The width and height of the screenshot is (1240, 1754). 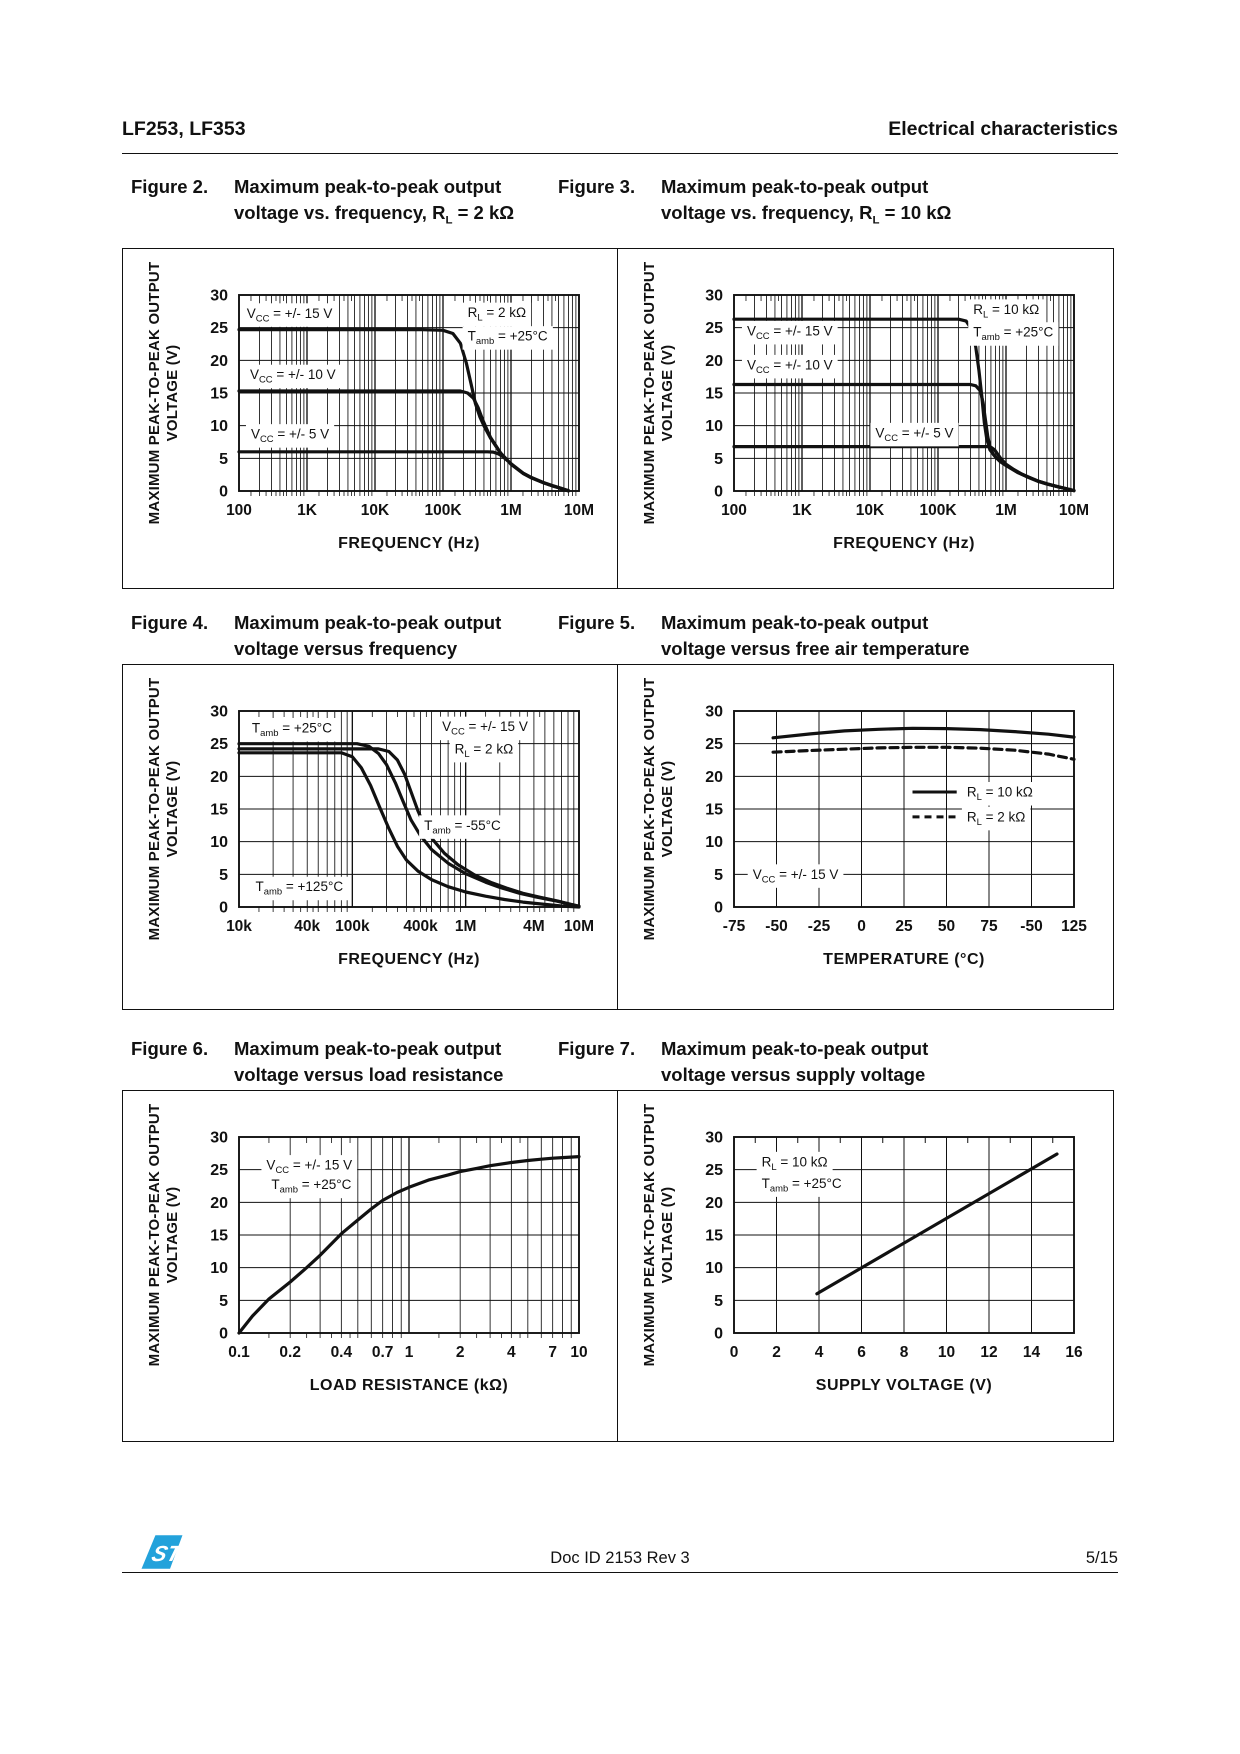 What do you see at coordinates (937, 1224) in the screenshot?
I see `series-rl-10-k-tamb-25-c` at bounding box center [937, 1224].